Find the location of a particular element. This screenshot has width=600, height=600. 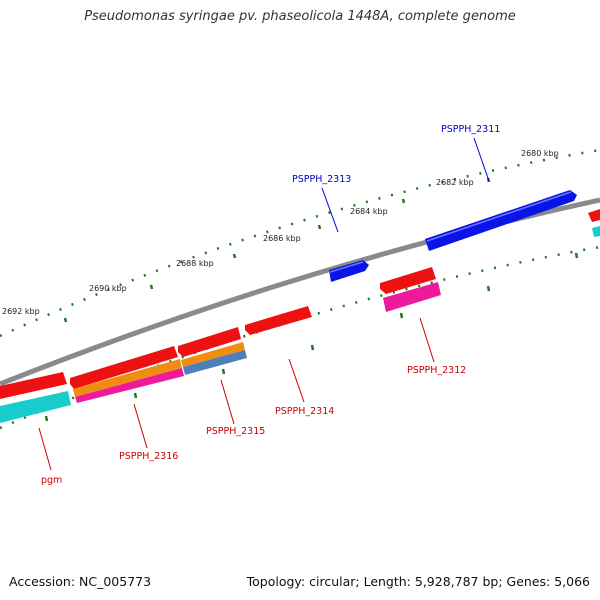

gene-label-PSPPH_2312: PSPPH_2312 is located at coordinates (436, 370).